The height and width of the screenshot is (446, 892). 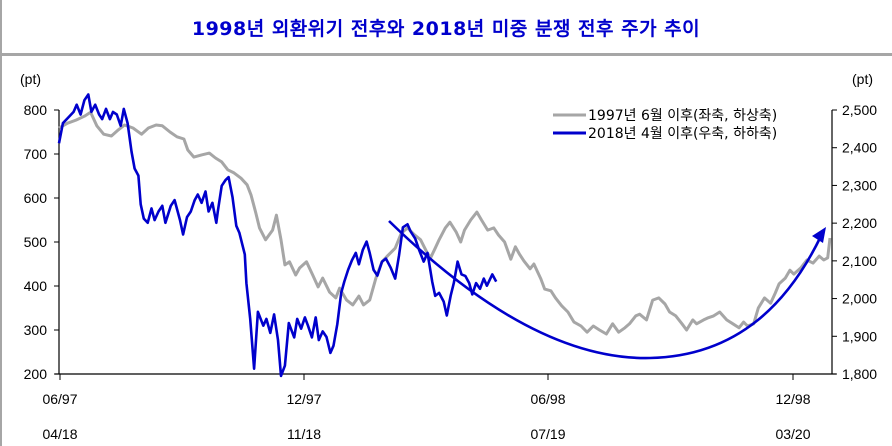 What do you see at coordinates (859, 223) in the screenshot?
I see `right-tick-label: 2,200` at bounding box center [859, 223].